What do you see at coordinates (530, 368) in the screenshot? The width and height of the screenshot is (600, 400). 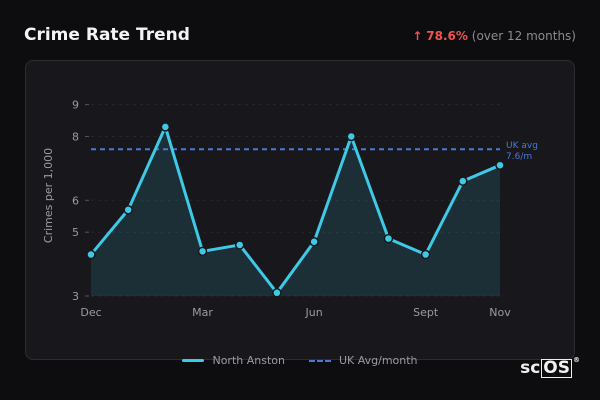 I see `brand-prefix: sc` at bounding box center [530, 368].